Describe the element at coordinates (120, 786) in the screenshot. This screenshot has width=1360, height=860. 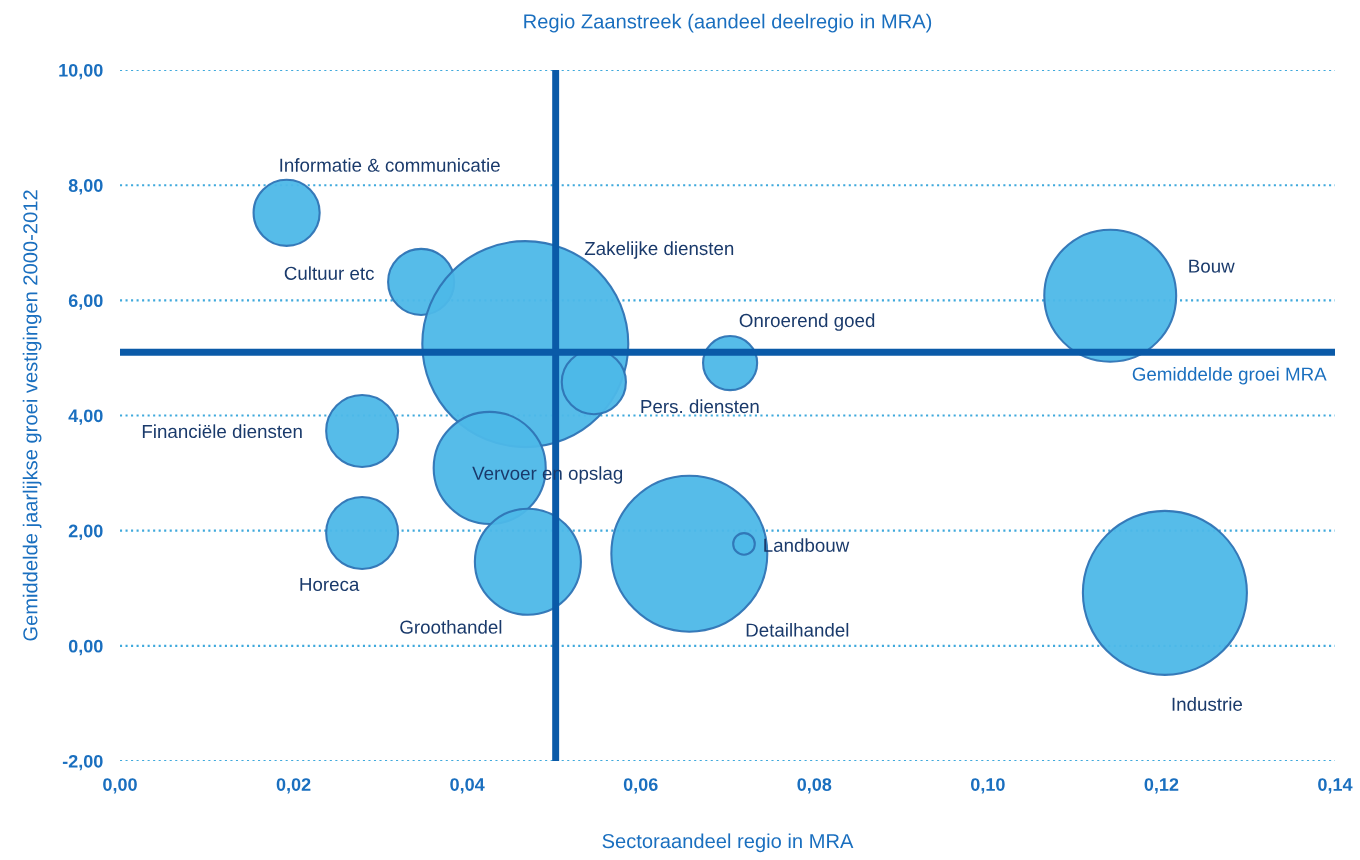
I see `x-tick-label: 0,00` at that location.